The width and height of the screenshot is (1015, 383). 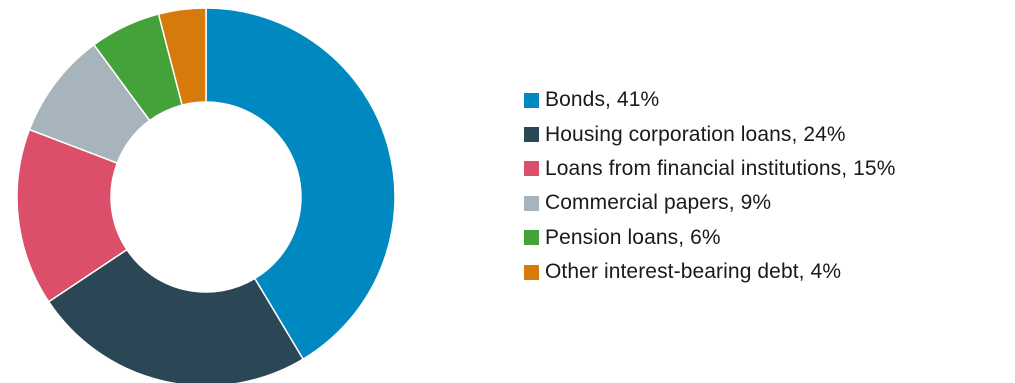 I want to click on legend-label-bonds: Bonds, 41%, so click(x=602, y=100).